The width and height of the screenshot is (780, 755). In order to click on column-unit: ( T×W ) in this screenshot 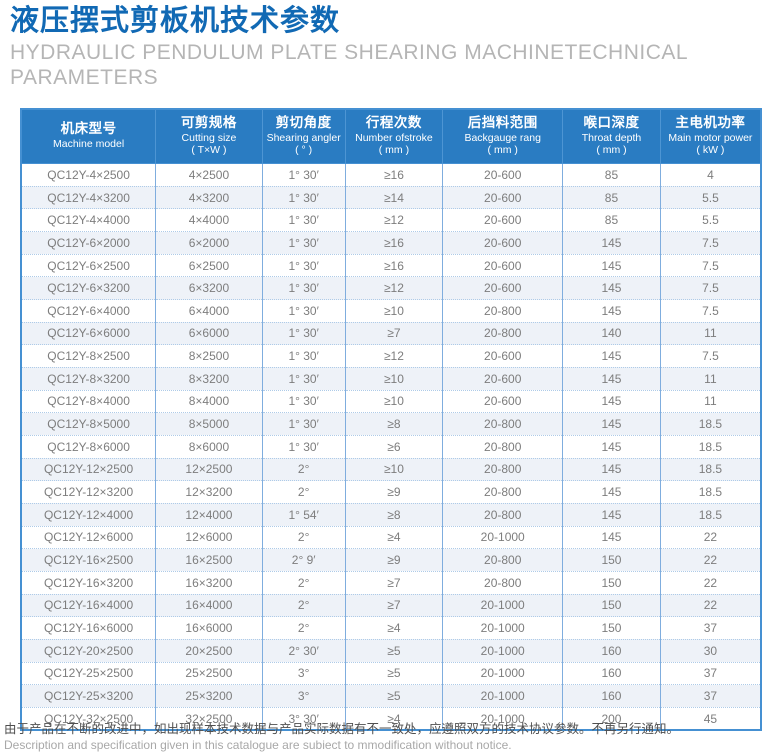, I will do `click(209, 150)`.